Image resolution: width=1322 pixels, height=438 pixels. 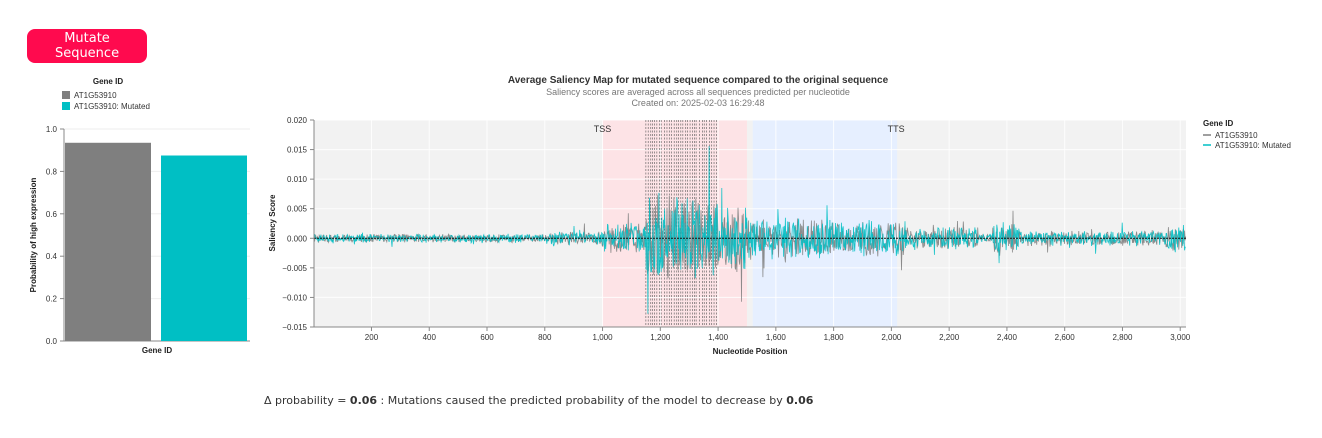 What do you see at coordinates (949, 337) in the screenshot?
I see `x-tick-label: 2,200` at bounding box center [949, 337].